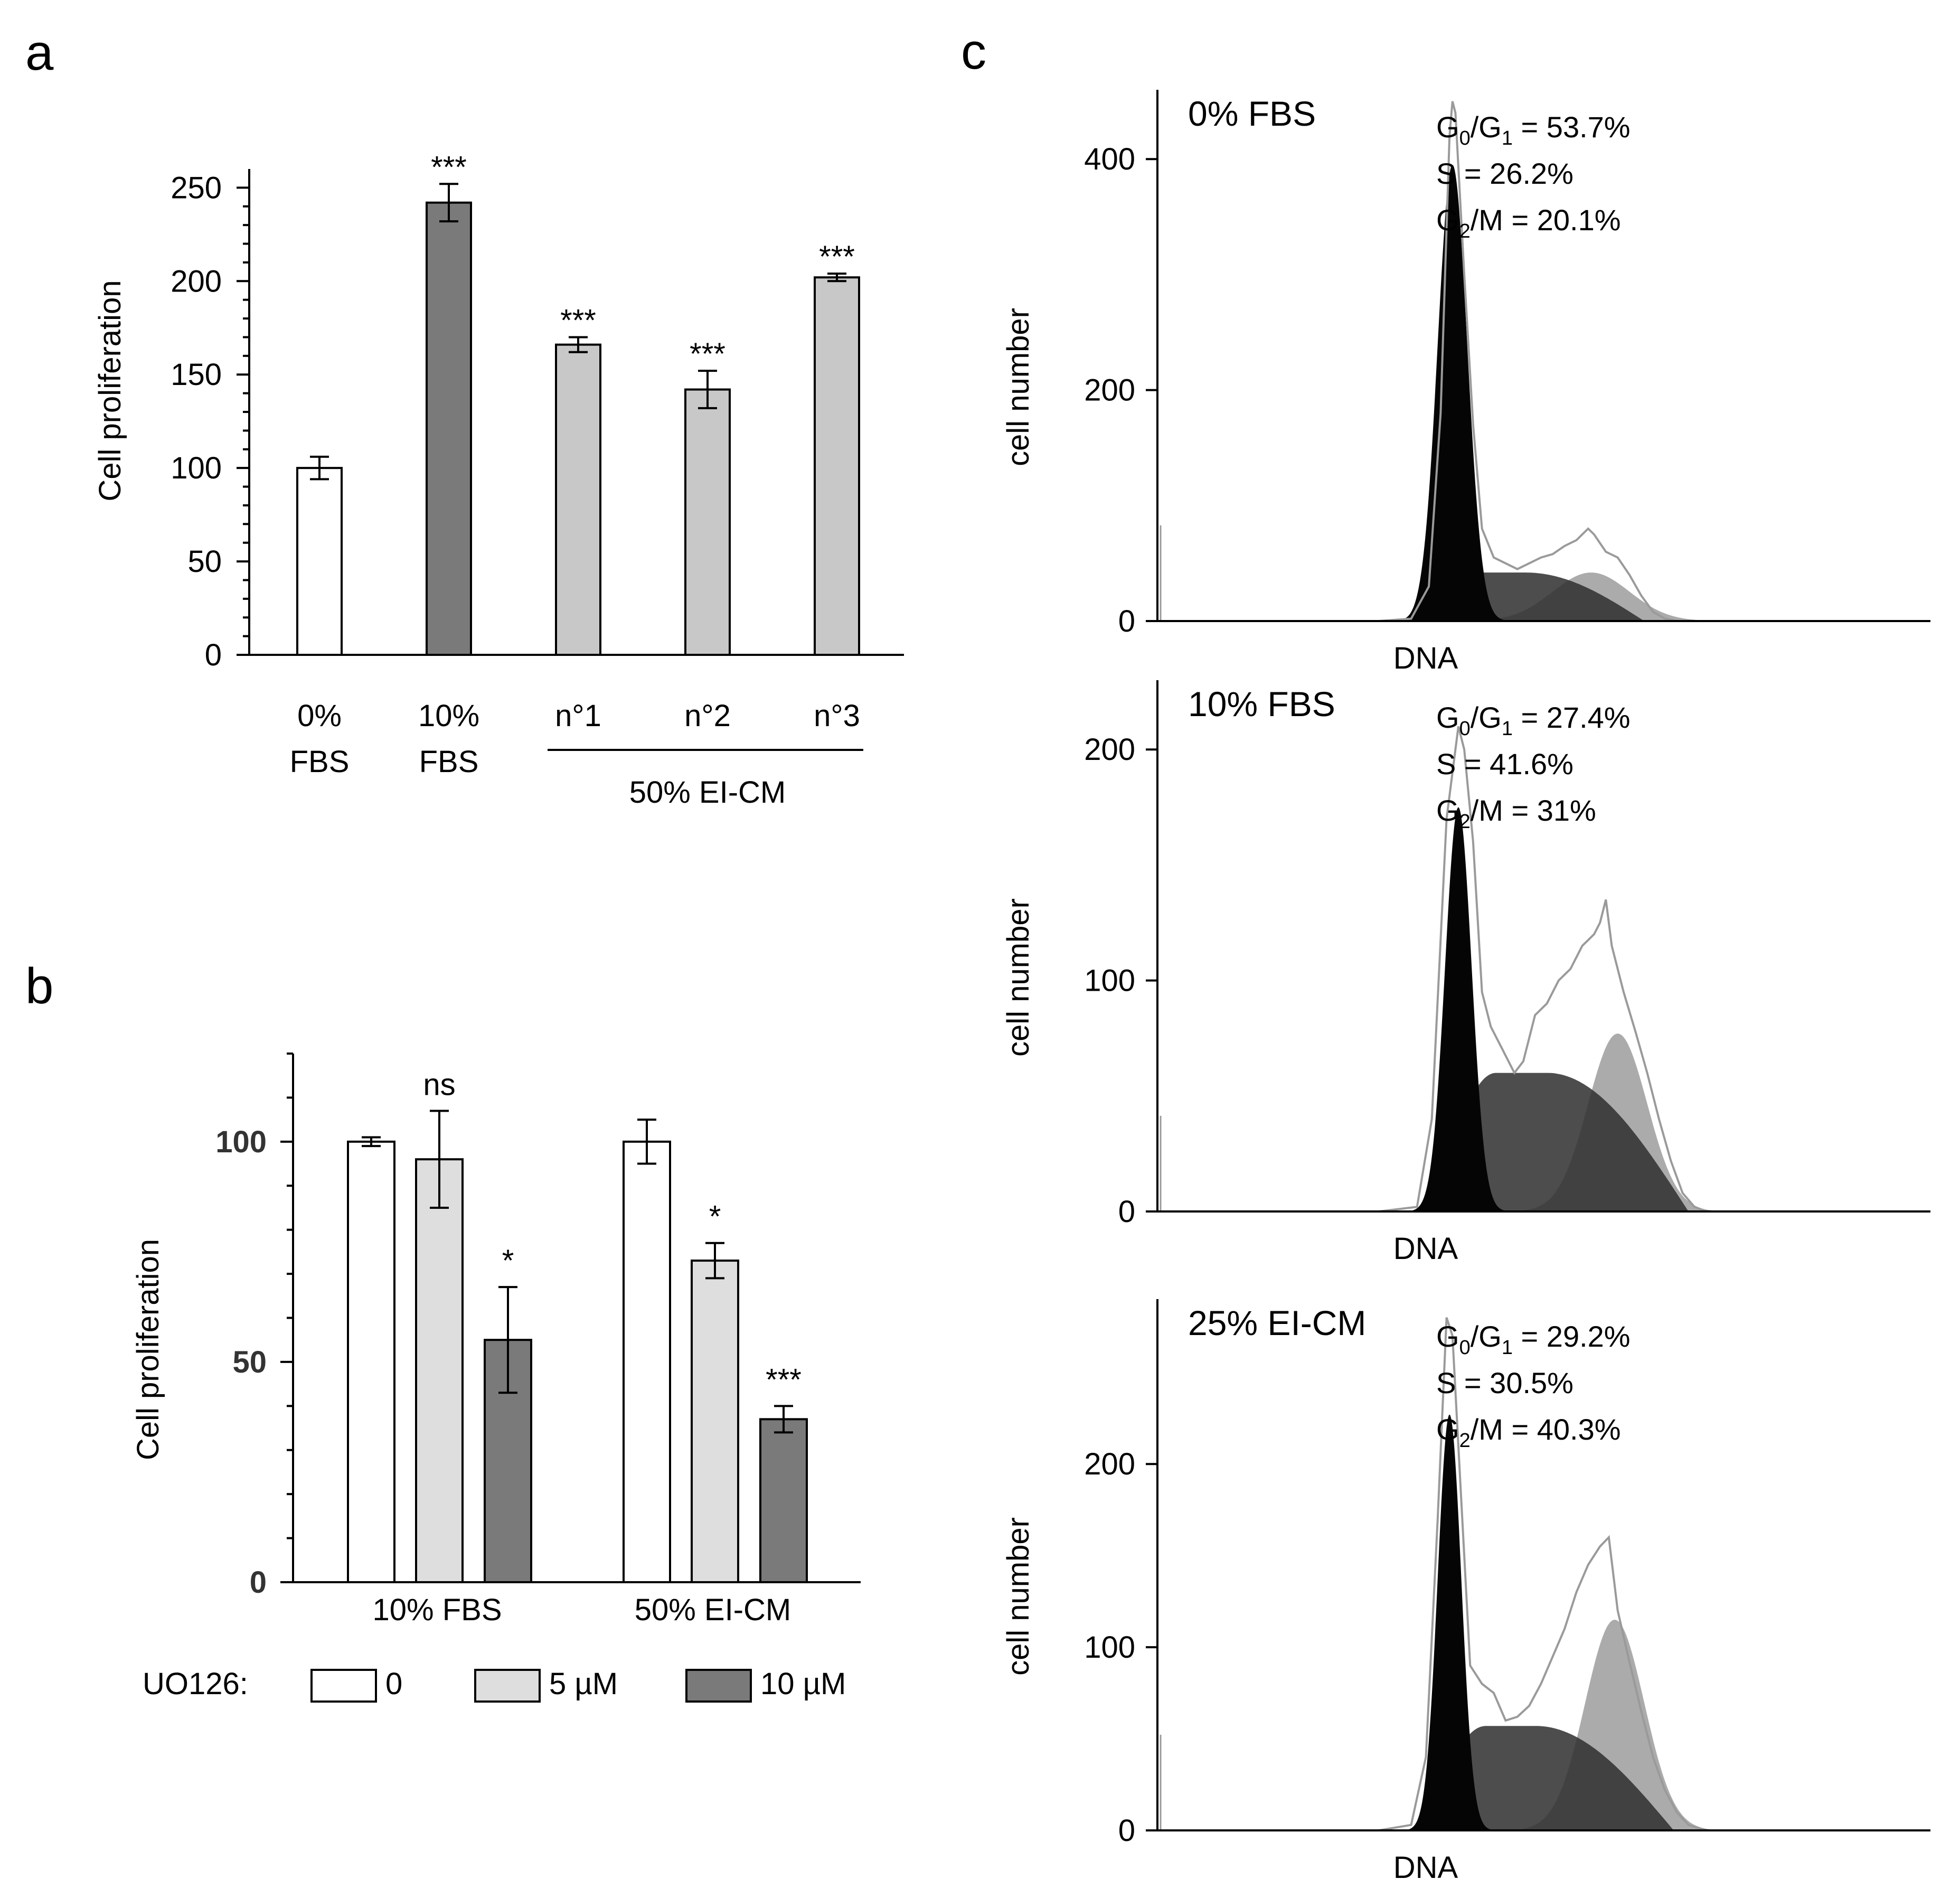  I want to click on bar-b-group2-series1, so click(647, 1361).